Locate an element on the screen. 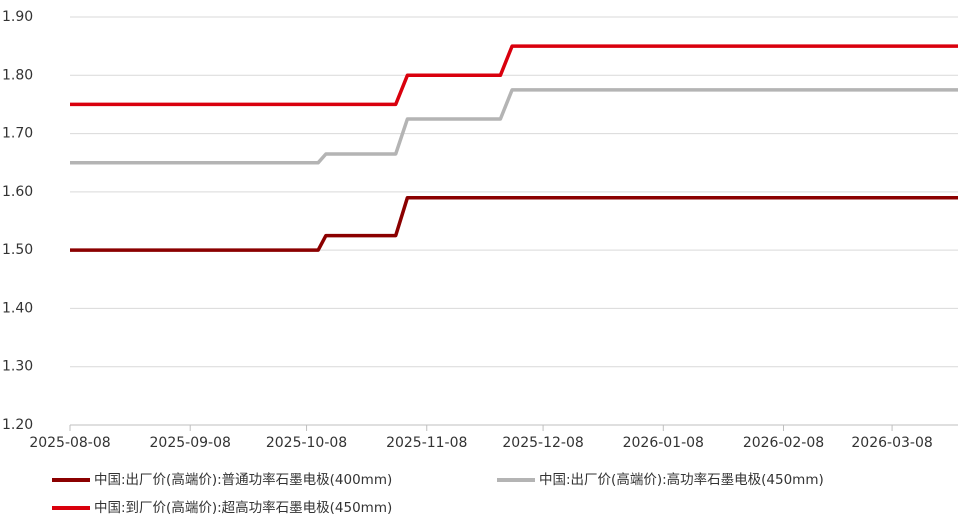  y-tick-label: 1.70 is located at coordinates (17, 134).